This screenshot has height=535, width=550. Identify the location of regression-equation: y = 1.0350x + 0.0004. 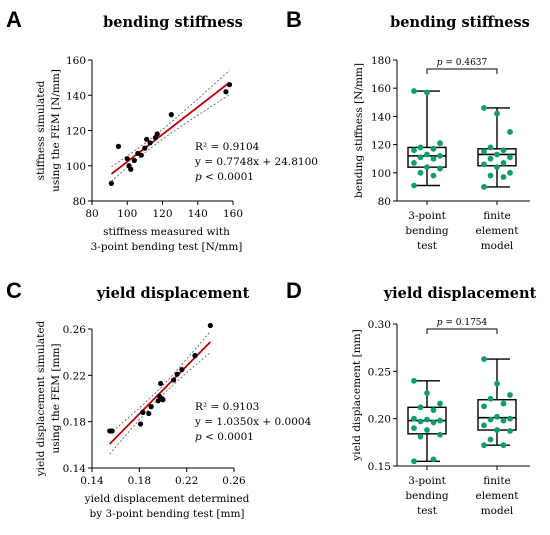
(253, 422).